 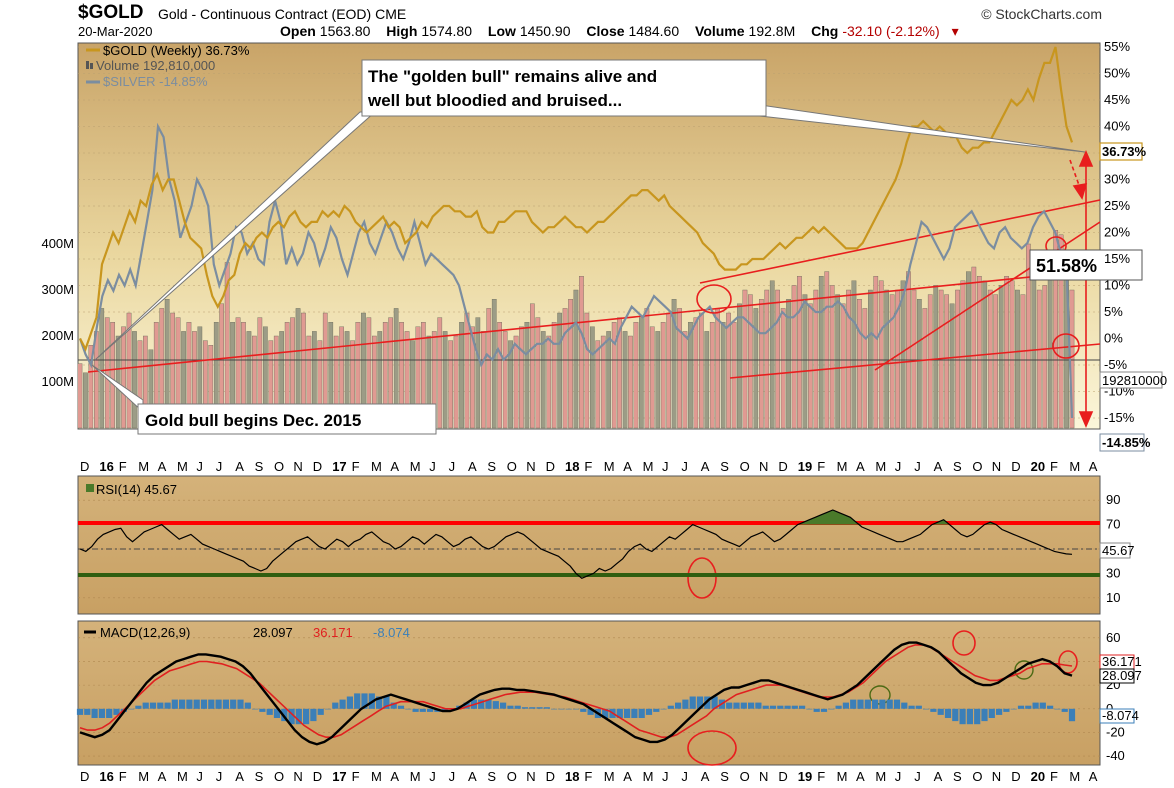 I want to click on close-label: Close, so click(x=605, y=31).